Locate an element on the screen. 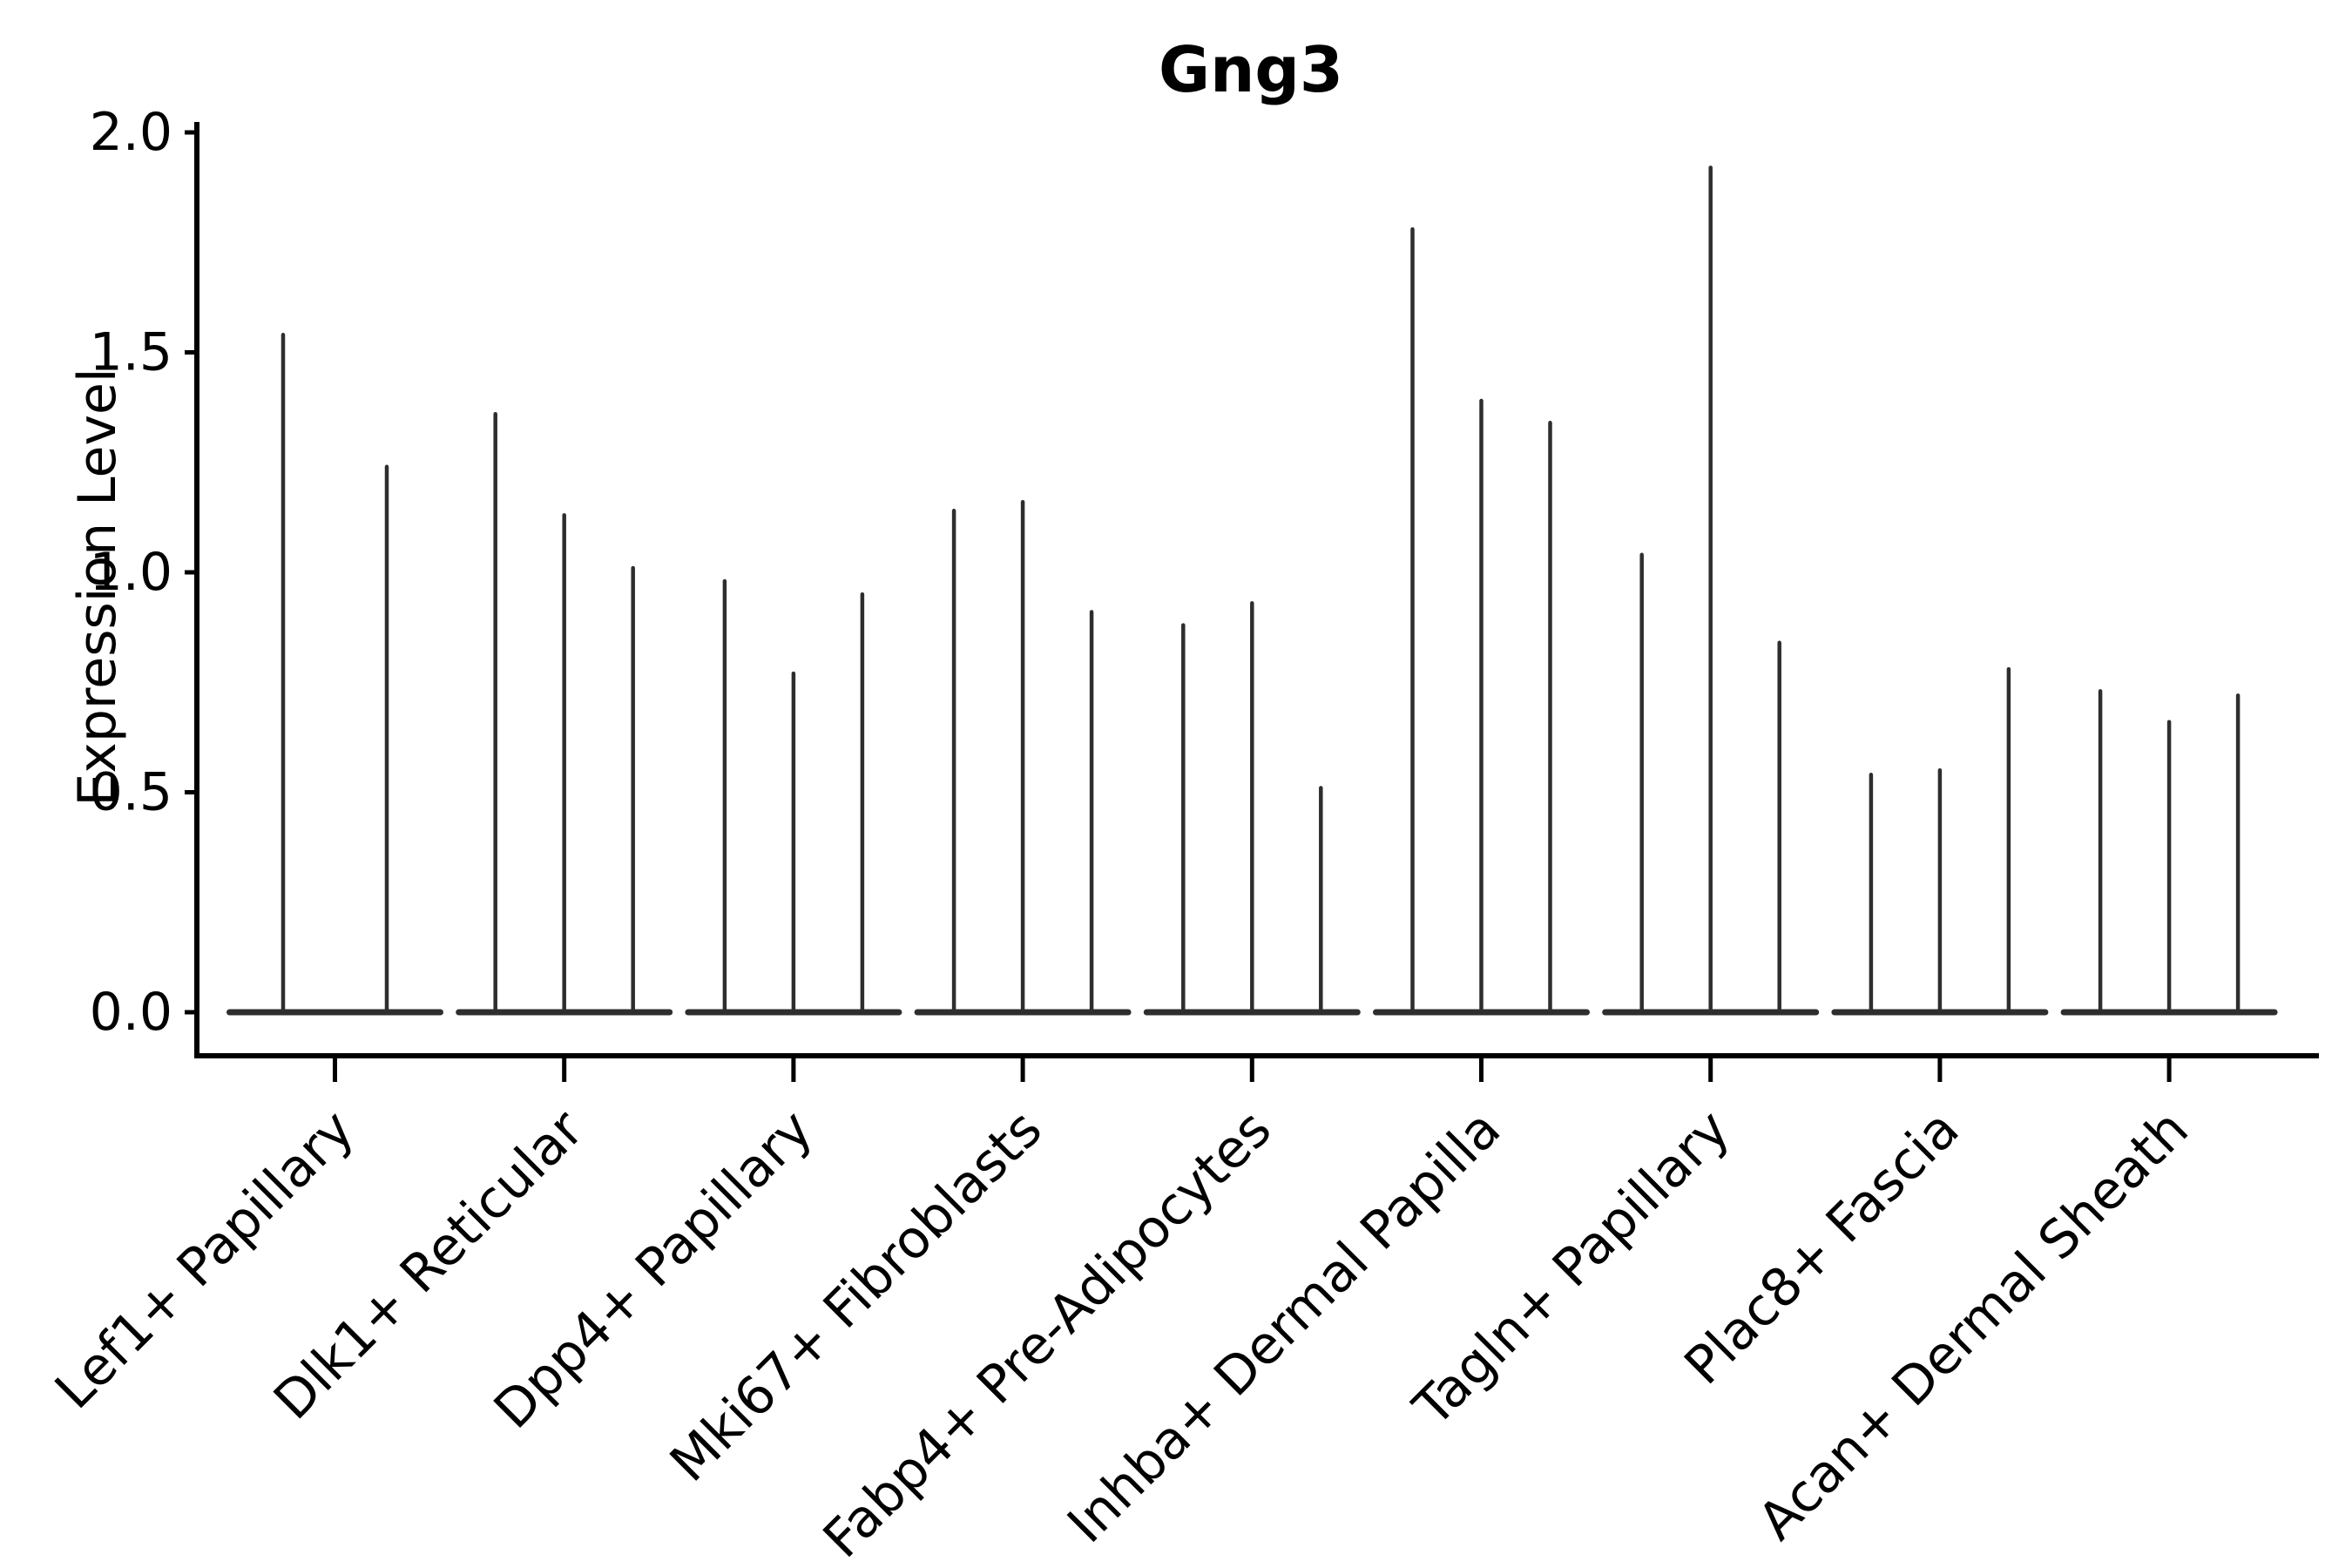 This screenshot has width=2352, height=1568. y-tick-label: 1.0 is located at coordinates (131, 572).